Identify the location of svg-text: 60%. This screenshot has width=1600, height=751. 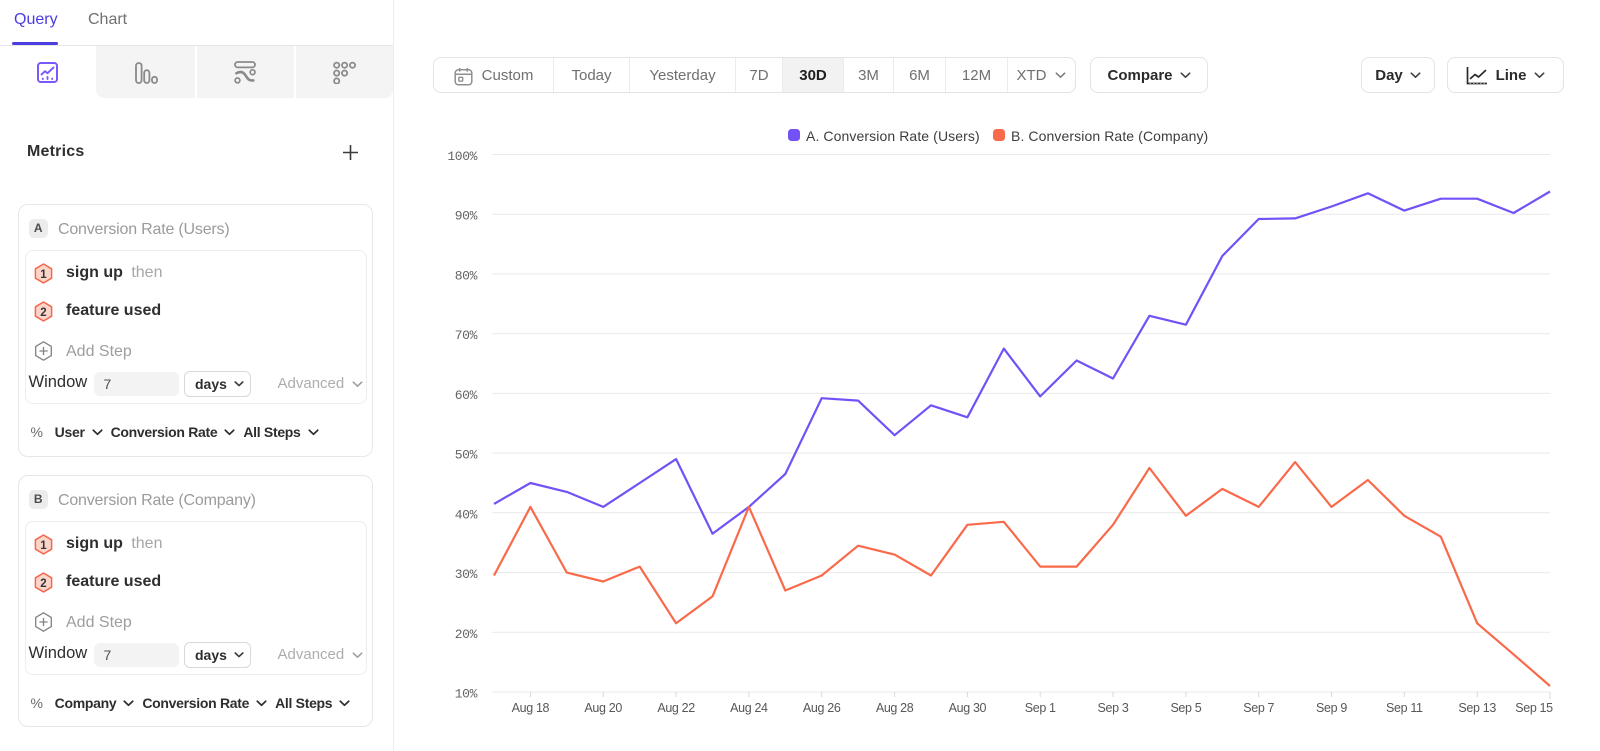
(466, 395).